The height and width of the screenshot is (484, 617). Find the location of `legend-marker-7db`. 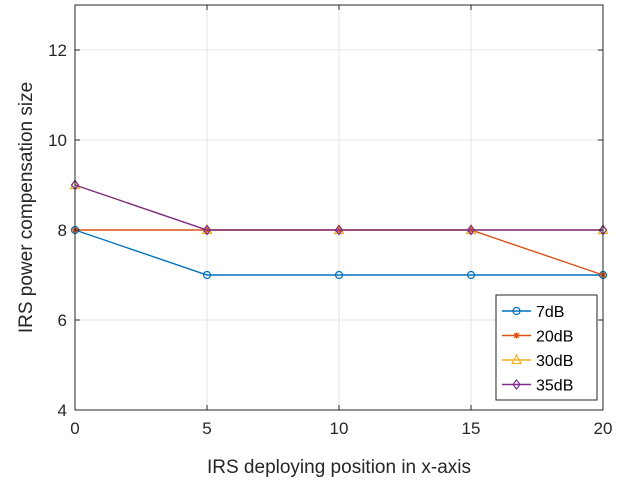

legend-marker-7db is located at coordinates (516, 311).